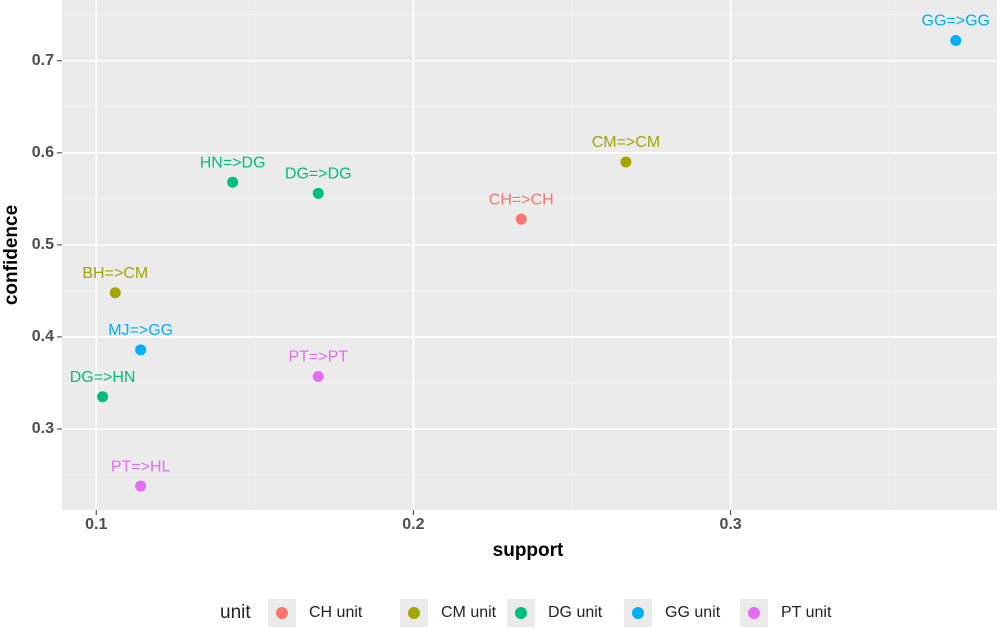  What do you see at coordinates (956, 21) in the screenshot?
I see `point-label: GG=>GG` at bounding box center [956, 21].